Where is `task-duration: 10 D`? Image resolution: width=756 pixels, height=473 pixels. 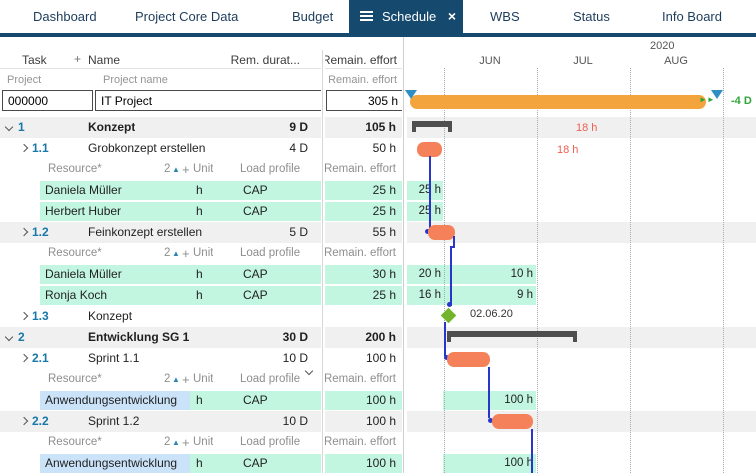 task-duration: 10 D is located at coordinates (295, 358).